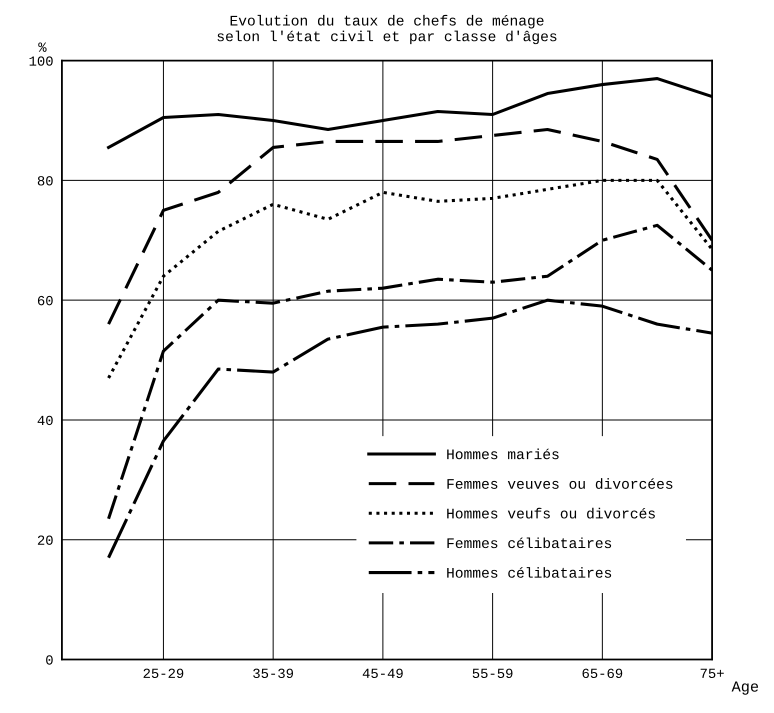  What do you see at coordinates (45, 301) in the screenshot?
I see `y-tick-label: 60` at bounding box center [45, 301].